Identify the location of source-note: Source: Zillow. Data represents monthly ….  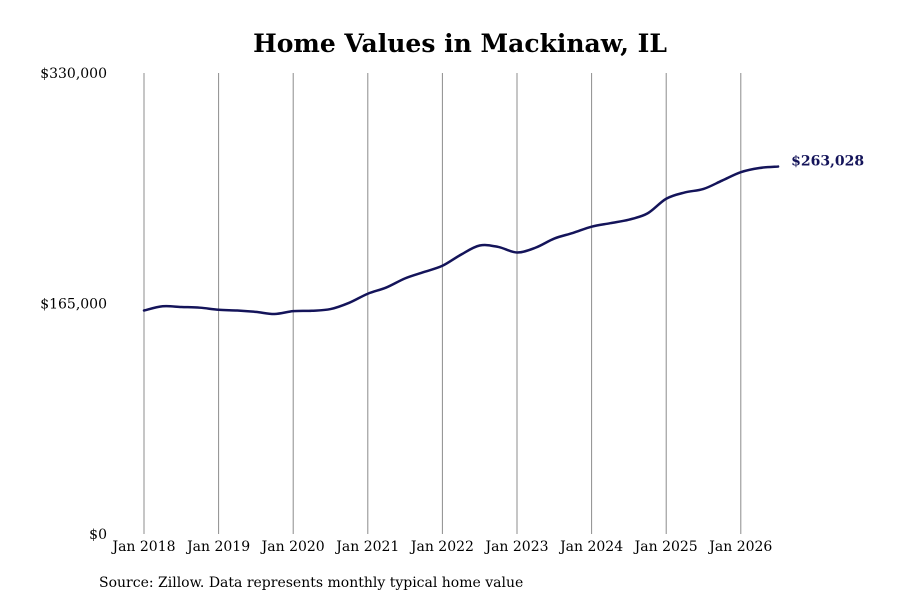
(311, 583).